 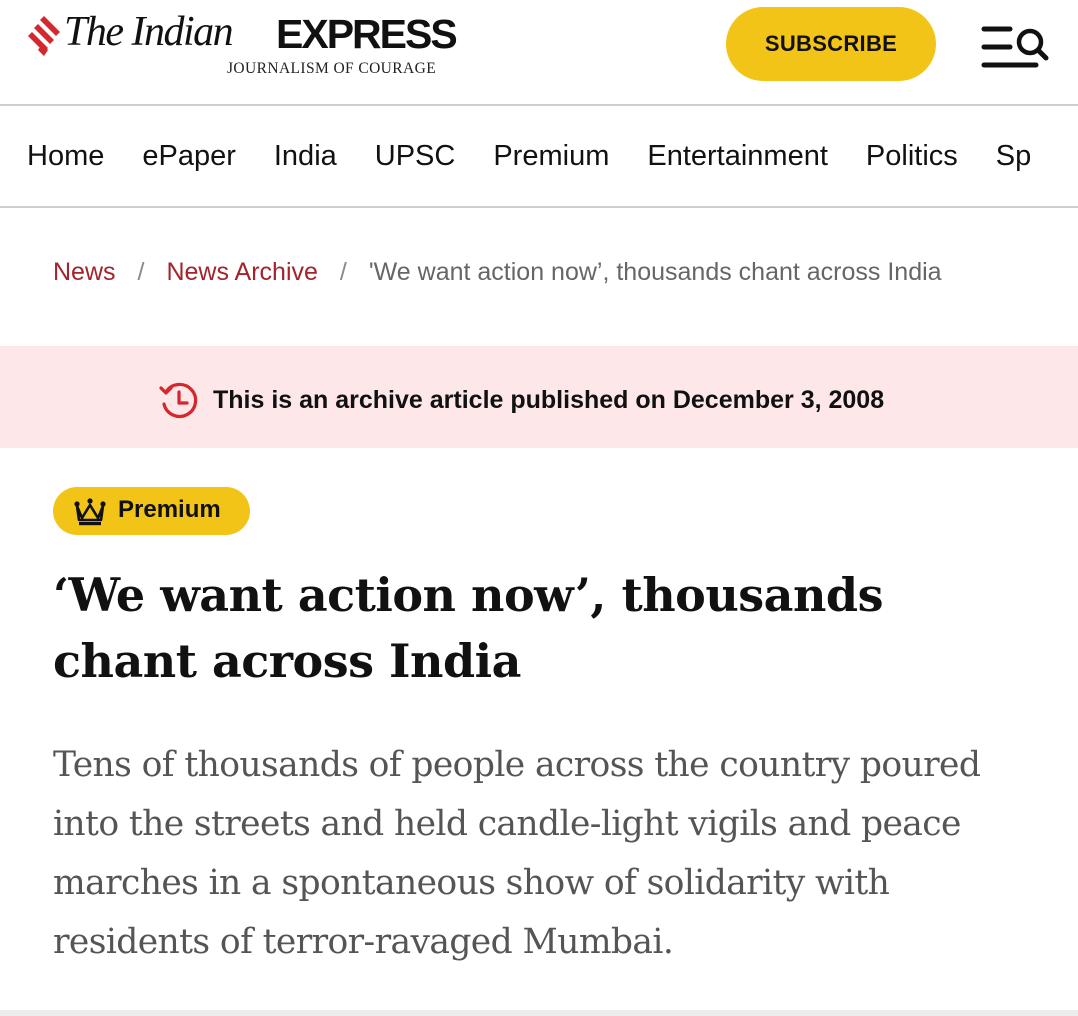 What do you see at coordinates (1013, 156) in the screenshot?
I see `nav-item-sports: Sp` at bounding box center [1013, 156].